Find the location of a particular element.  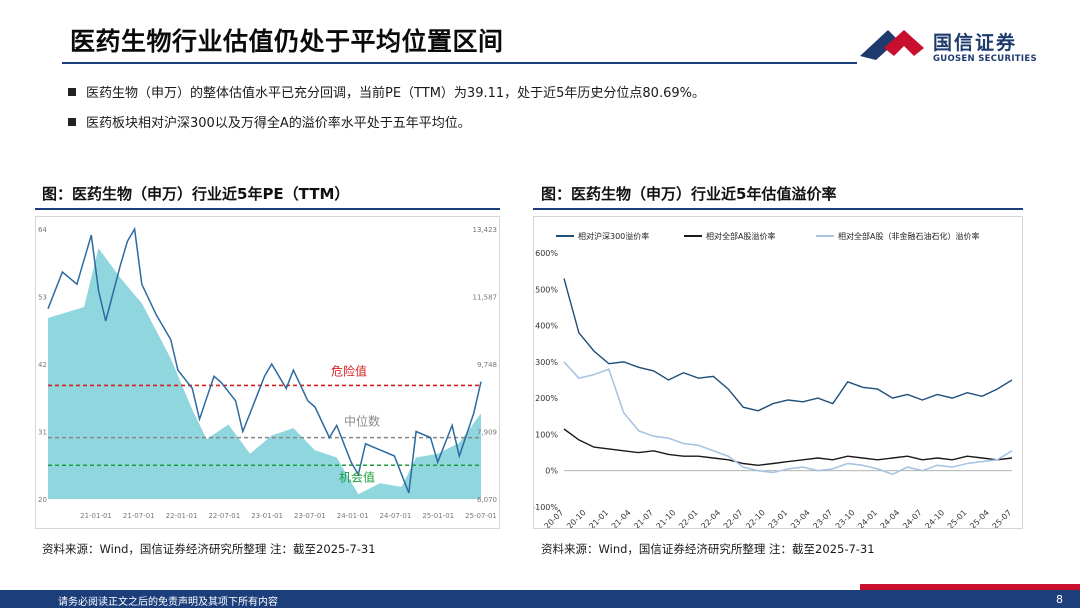

logo-english-name: GUOSEN SECURITIES is located at coordinates (985, 59).